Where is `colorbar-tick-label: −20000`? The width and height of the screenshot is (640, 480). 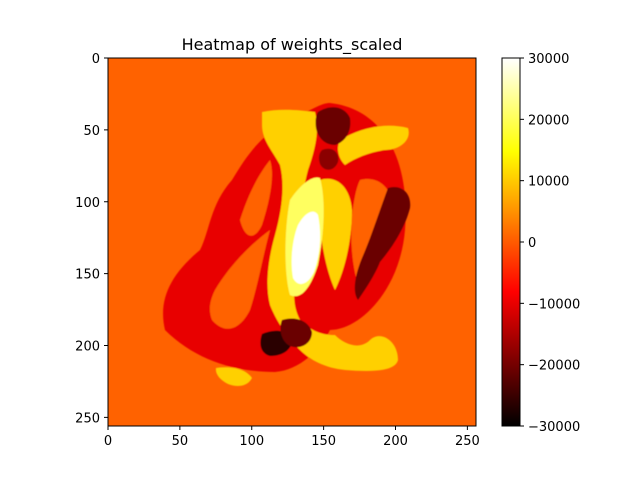
colorbar-tick-label: −20000 is located at coordinates (554, 366).